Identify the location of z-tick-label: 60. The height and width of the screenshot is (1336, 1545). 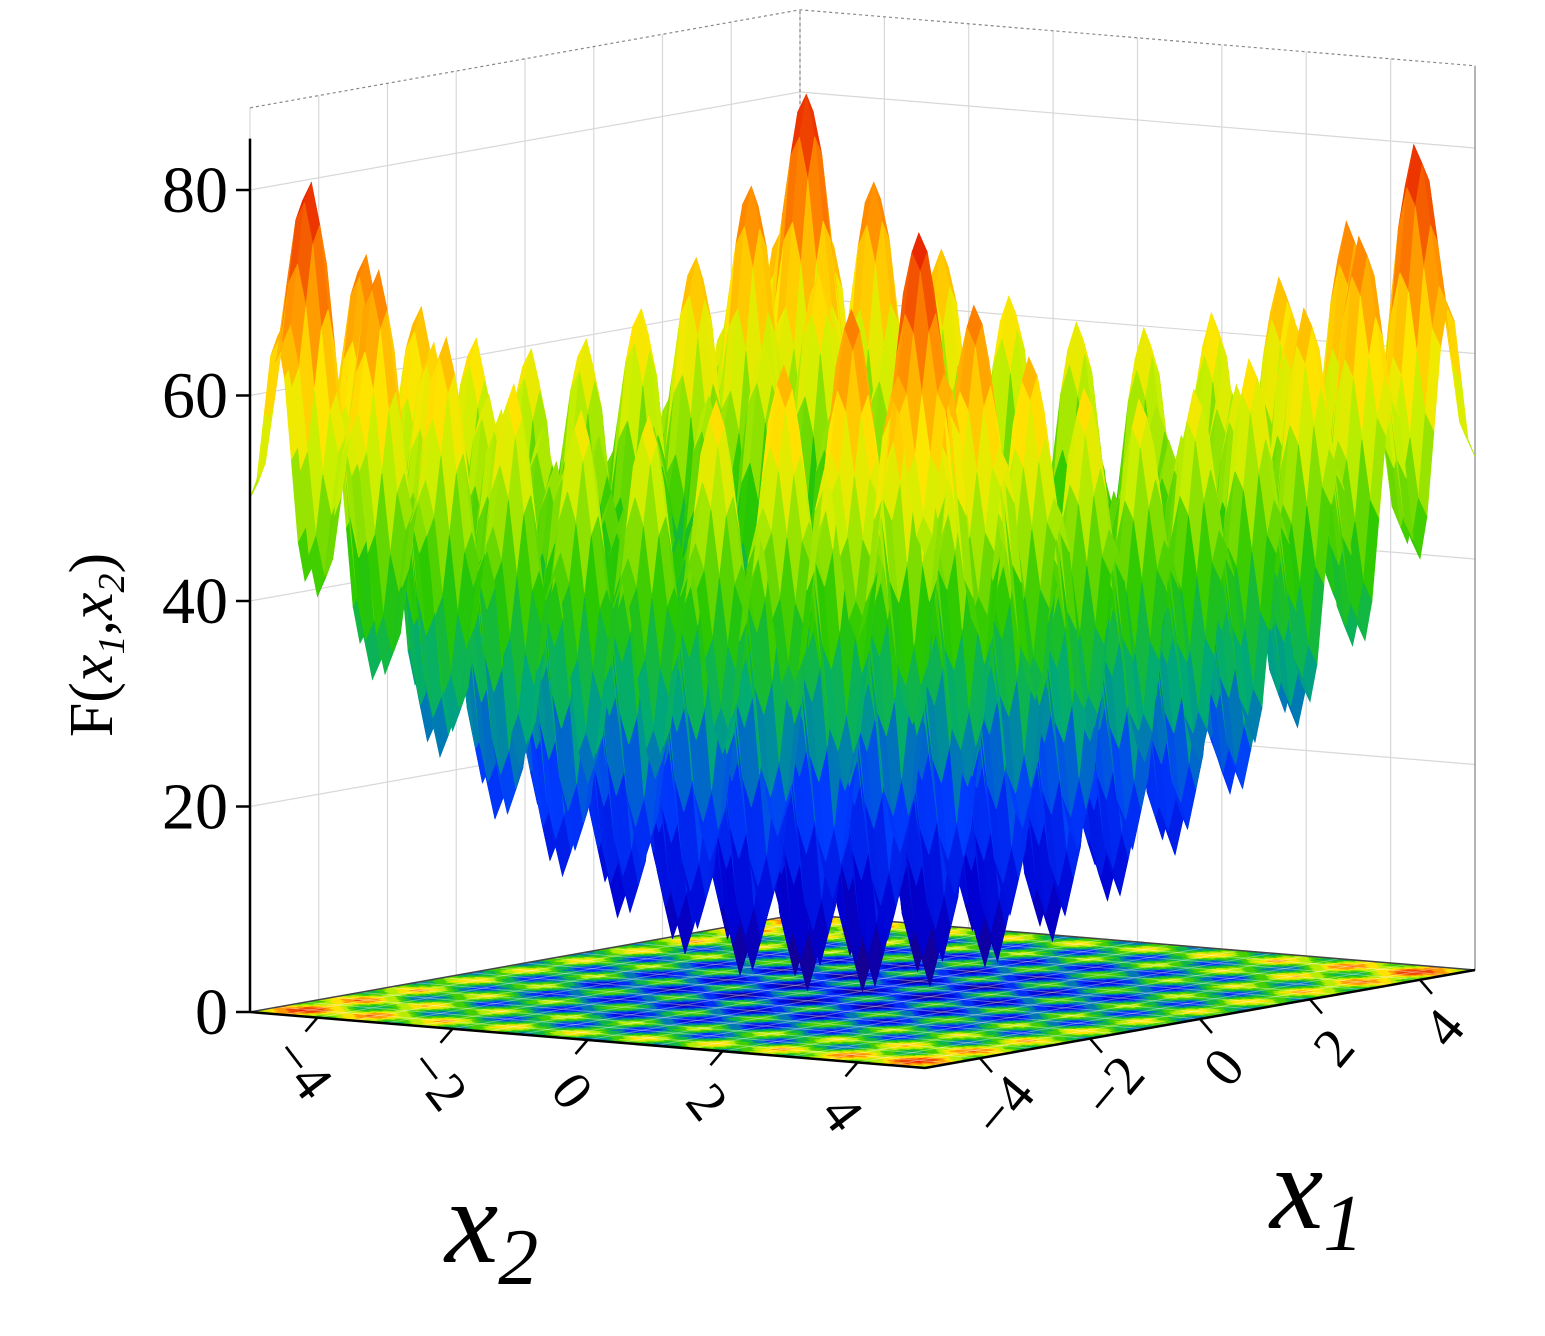
(195, 396).